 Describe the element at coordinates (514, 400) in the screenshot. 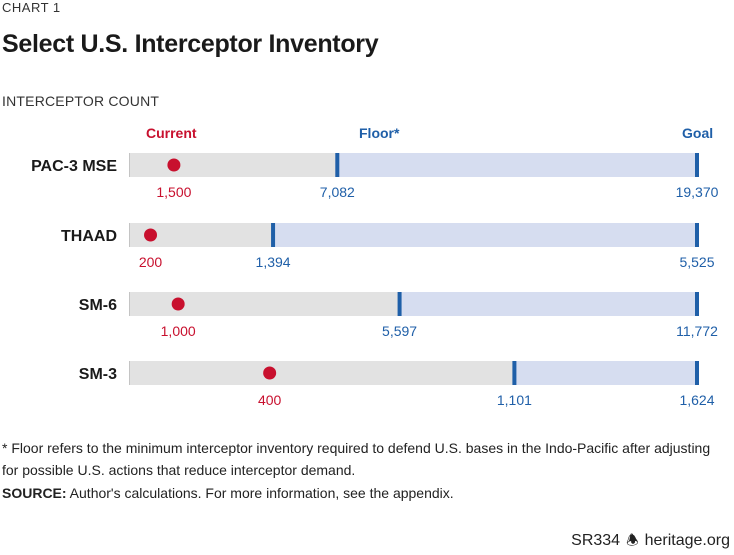

I see `floor-value-sm-3: 1,101` at that location.